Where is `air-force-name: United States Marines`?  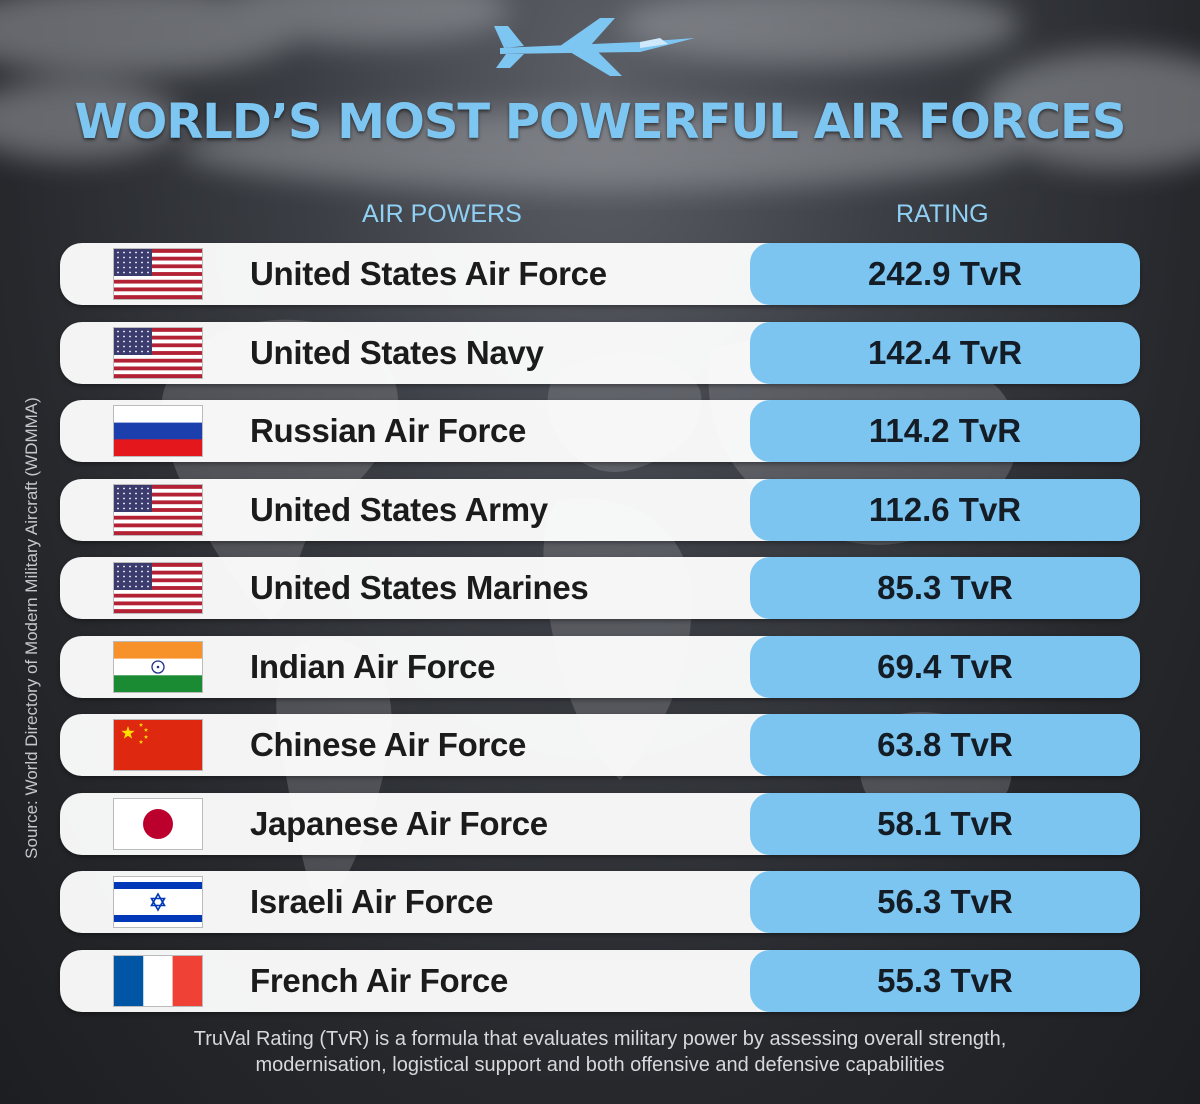
air-force-name: United States Marines is located at coordinates (419, 587).